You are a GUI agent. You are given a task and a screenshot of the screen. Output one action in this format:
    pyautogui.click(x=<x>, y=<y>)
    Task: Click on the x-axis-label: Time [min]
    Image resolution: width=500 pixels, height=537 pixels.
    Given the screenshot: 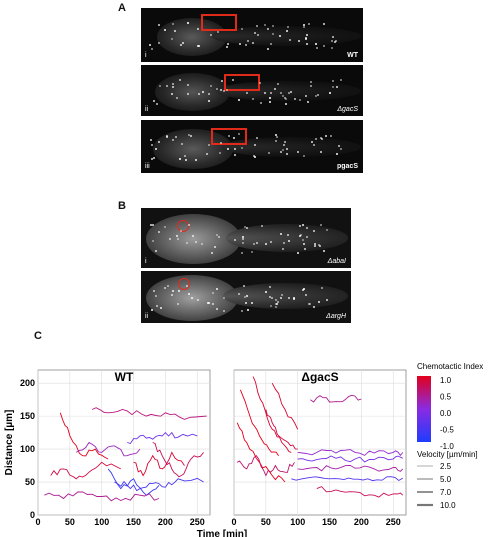 What is the action you would take?
    pyautogui.click(x=222, y=533)
    